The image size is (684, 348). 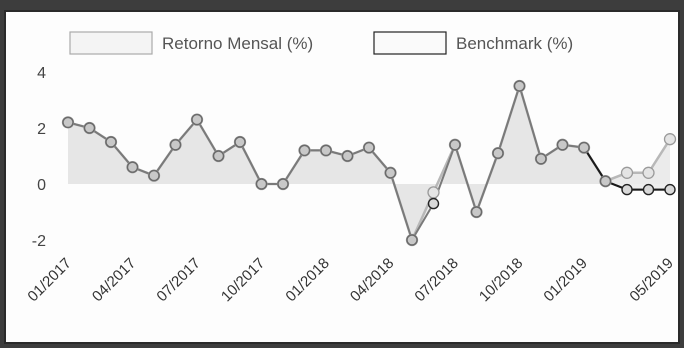 What do you see at coordinates (49, 280) in the screenshot?
I see `x-tick-label: 01/2017` at bounding box center [49, 280].